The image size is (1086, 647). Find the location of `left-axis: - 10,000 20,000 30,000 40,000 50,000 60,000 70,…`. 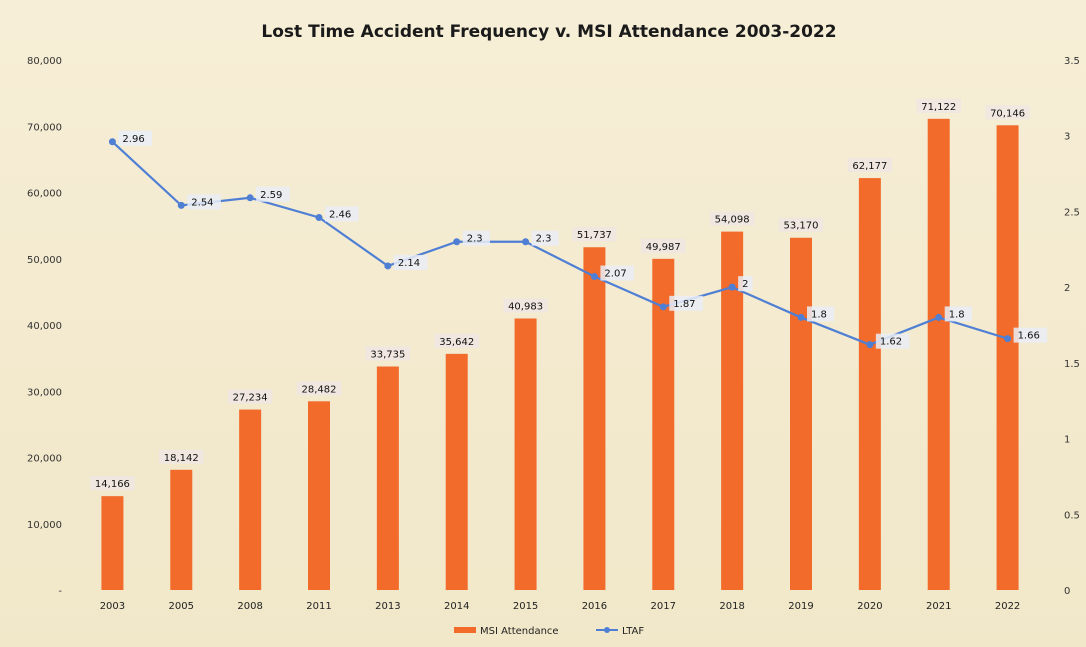

left-axis: - 10,000 20,000 30,000 40,000 50,000 60,000 70,… is located at coordinates (44, 326).